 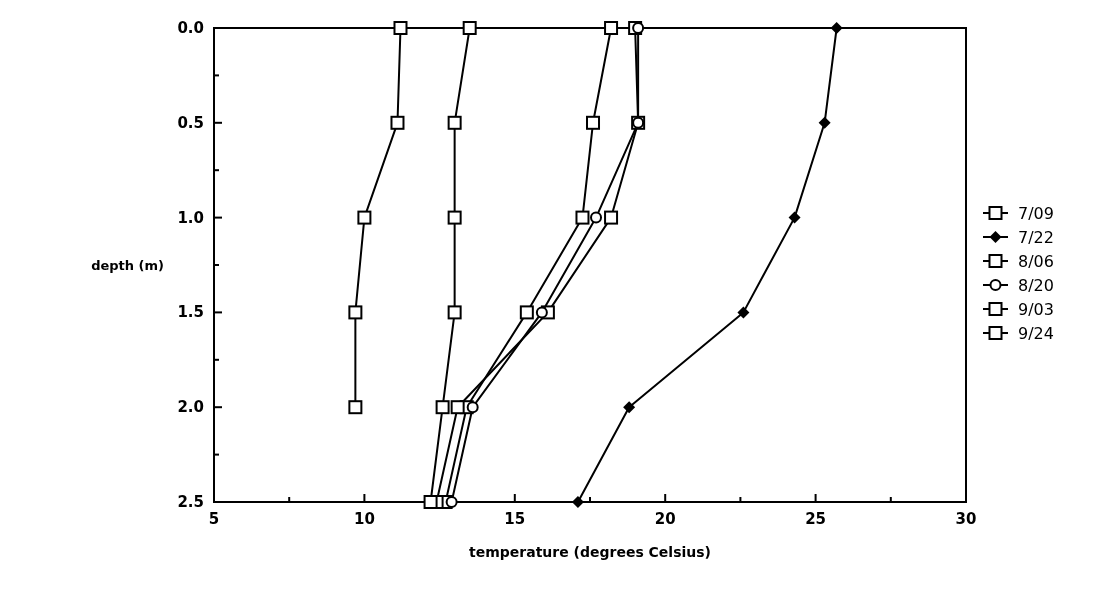 What do you see at coordinates (190, 28) in the screenshot?
I see `y-tick-label: 0.0` at bounding box center [190, 28].